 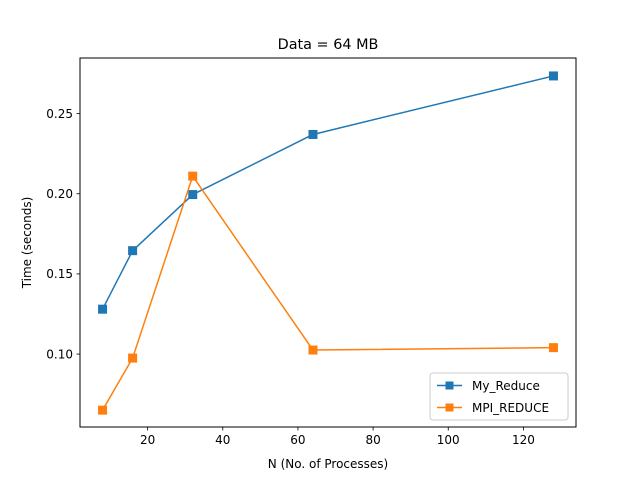 What do you see at coordinates (523, 440) in the screenshot?
I see `x-tick-label: 120` at bounding box center [523, 440].